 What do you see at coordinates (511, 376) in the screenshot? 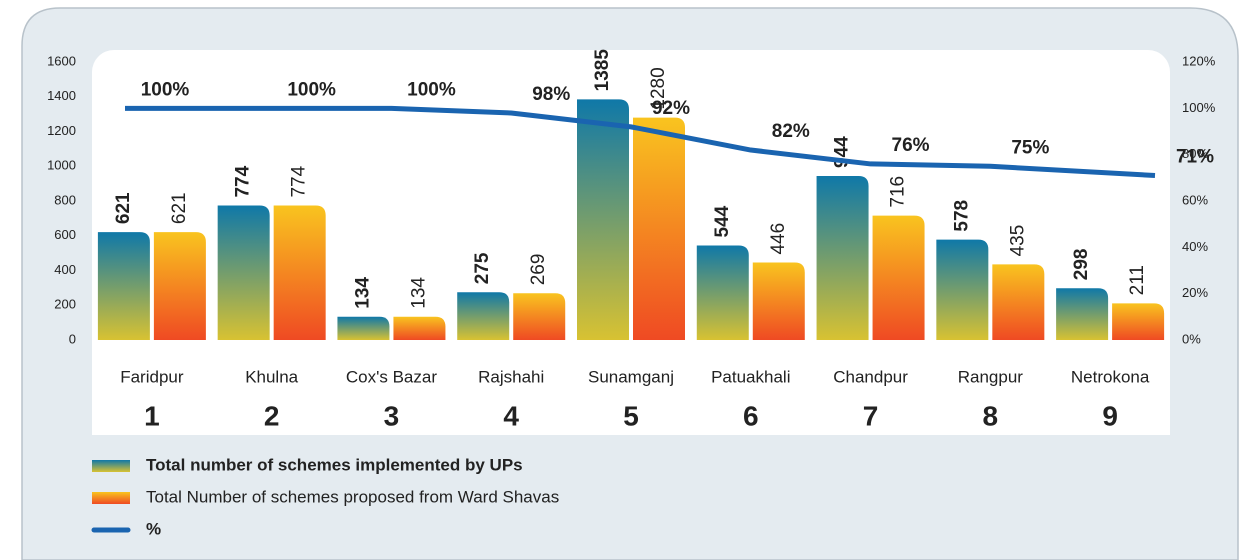
I see `x-tick-label: Rajshahi` at bounding box center [511, 376].